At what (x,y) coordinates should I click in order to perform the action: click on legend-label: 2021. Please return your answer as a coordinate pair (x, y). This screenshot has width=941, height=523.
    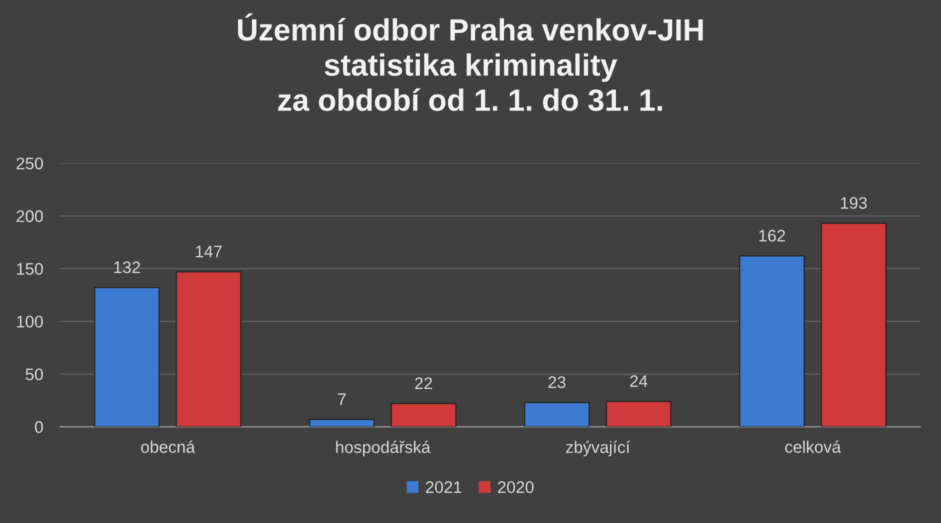
    Looking at the image, I should click on (444, 487).